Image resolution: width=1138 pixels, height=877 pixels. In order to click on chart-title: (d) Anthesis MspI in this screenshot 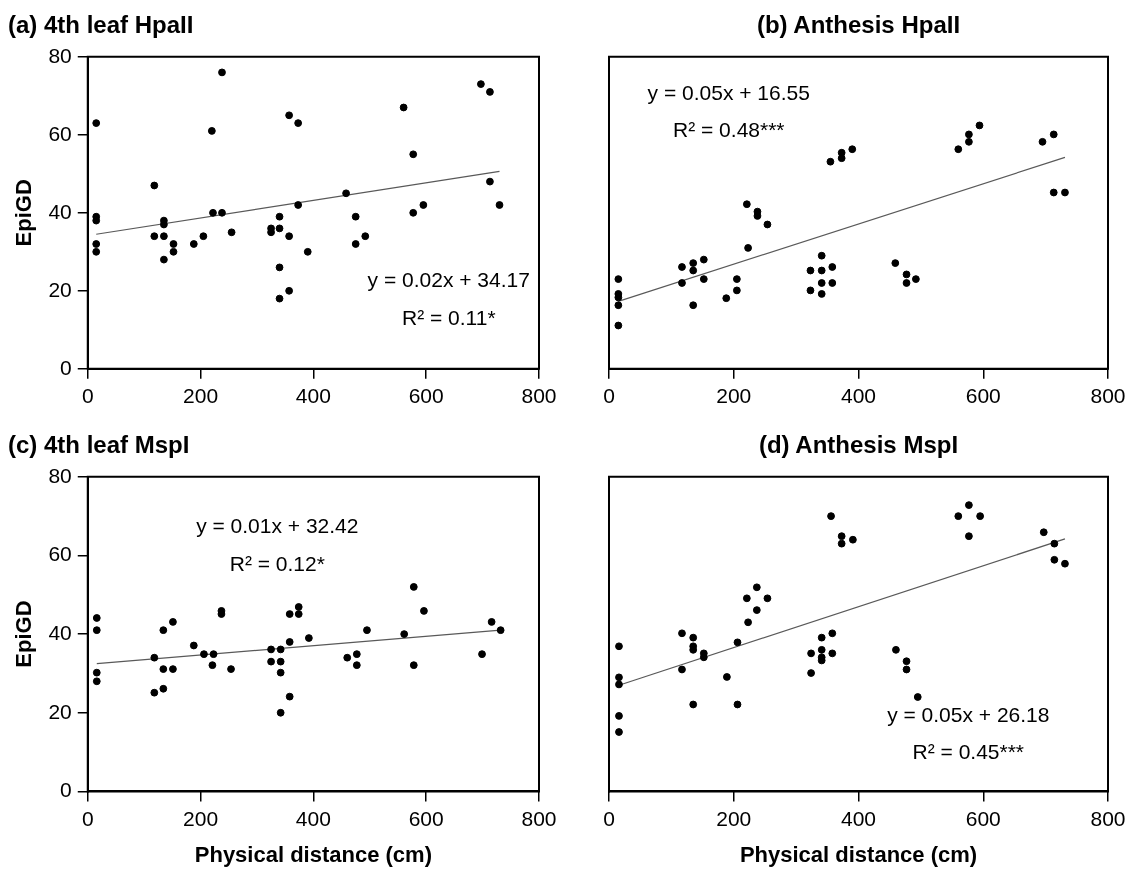, I will do `click(858, 445)`.